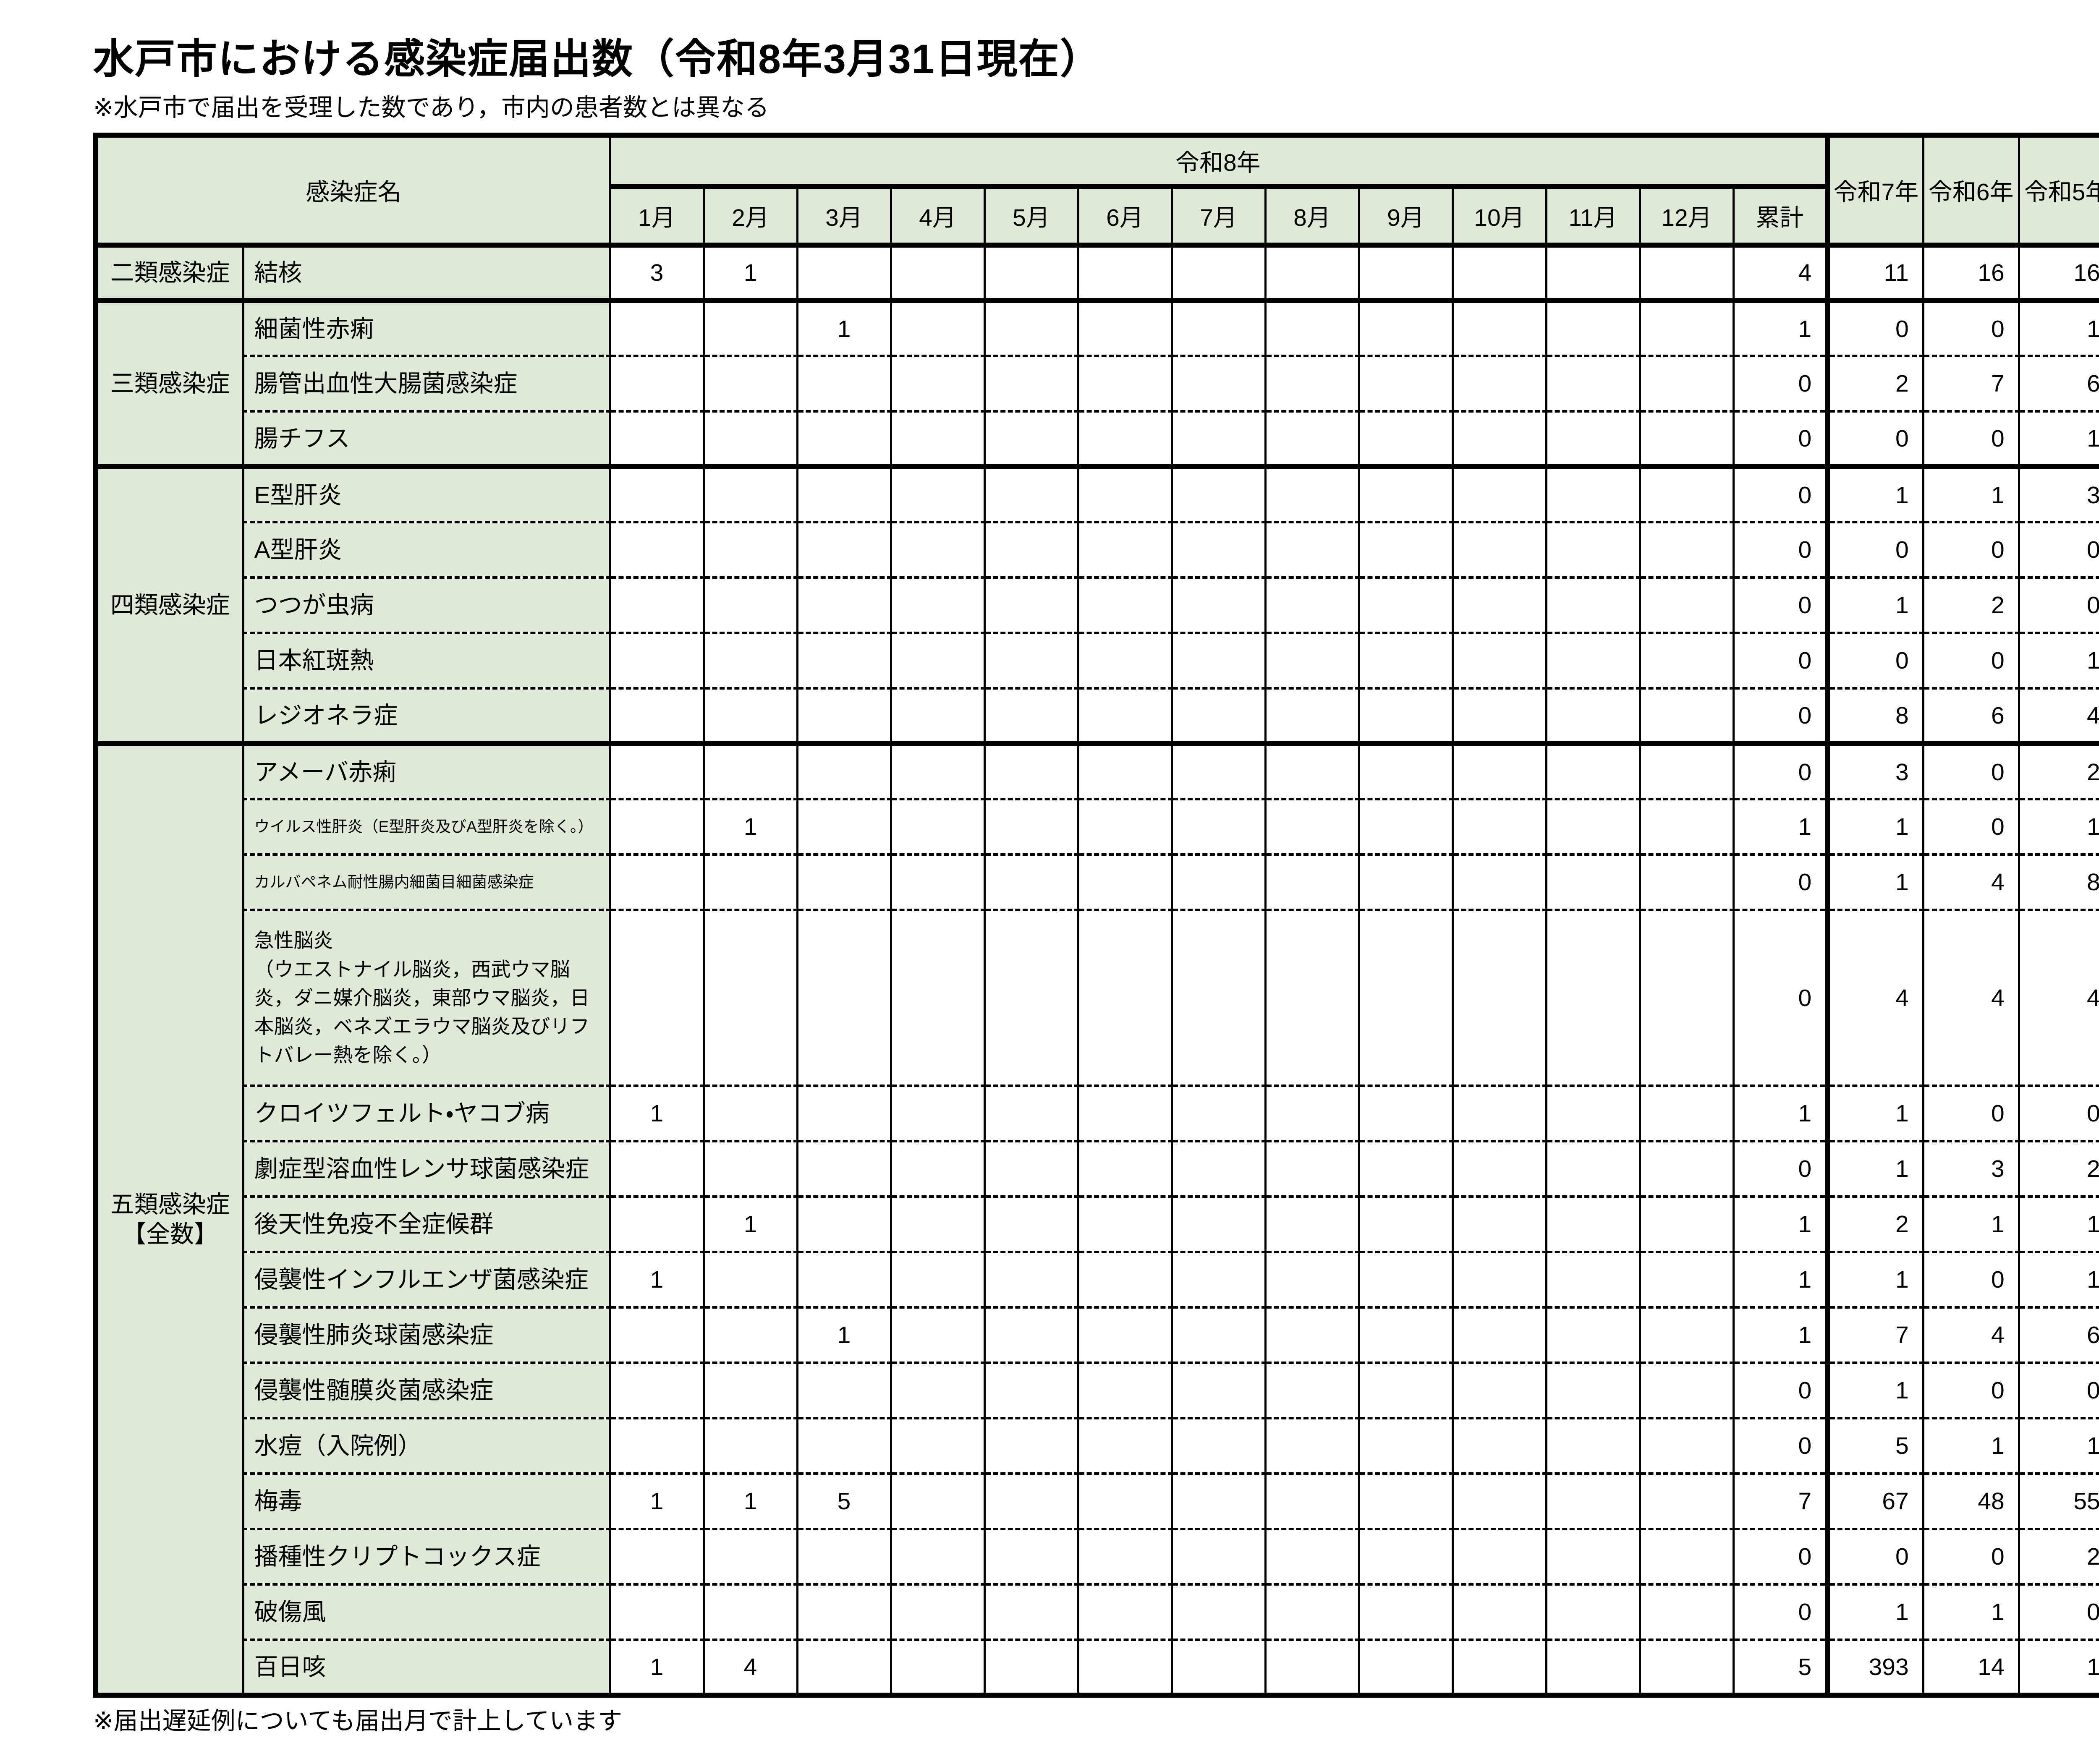 This screenshot has width=2099, height=1764. What do you see at coordinates (426, 660) in the screenshot?
I see `disease-name-cell: 日本紅斑熱` at bounding box center [426, 660].